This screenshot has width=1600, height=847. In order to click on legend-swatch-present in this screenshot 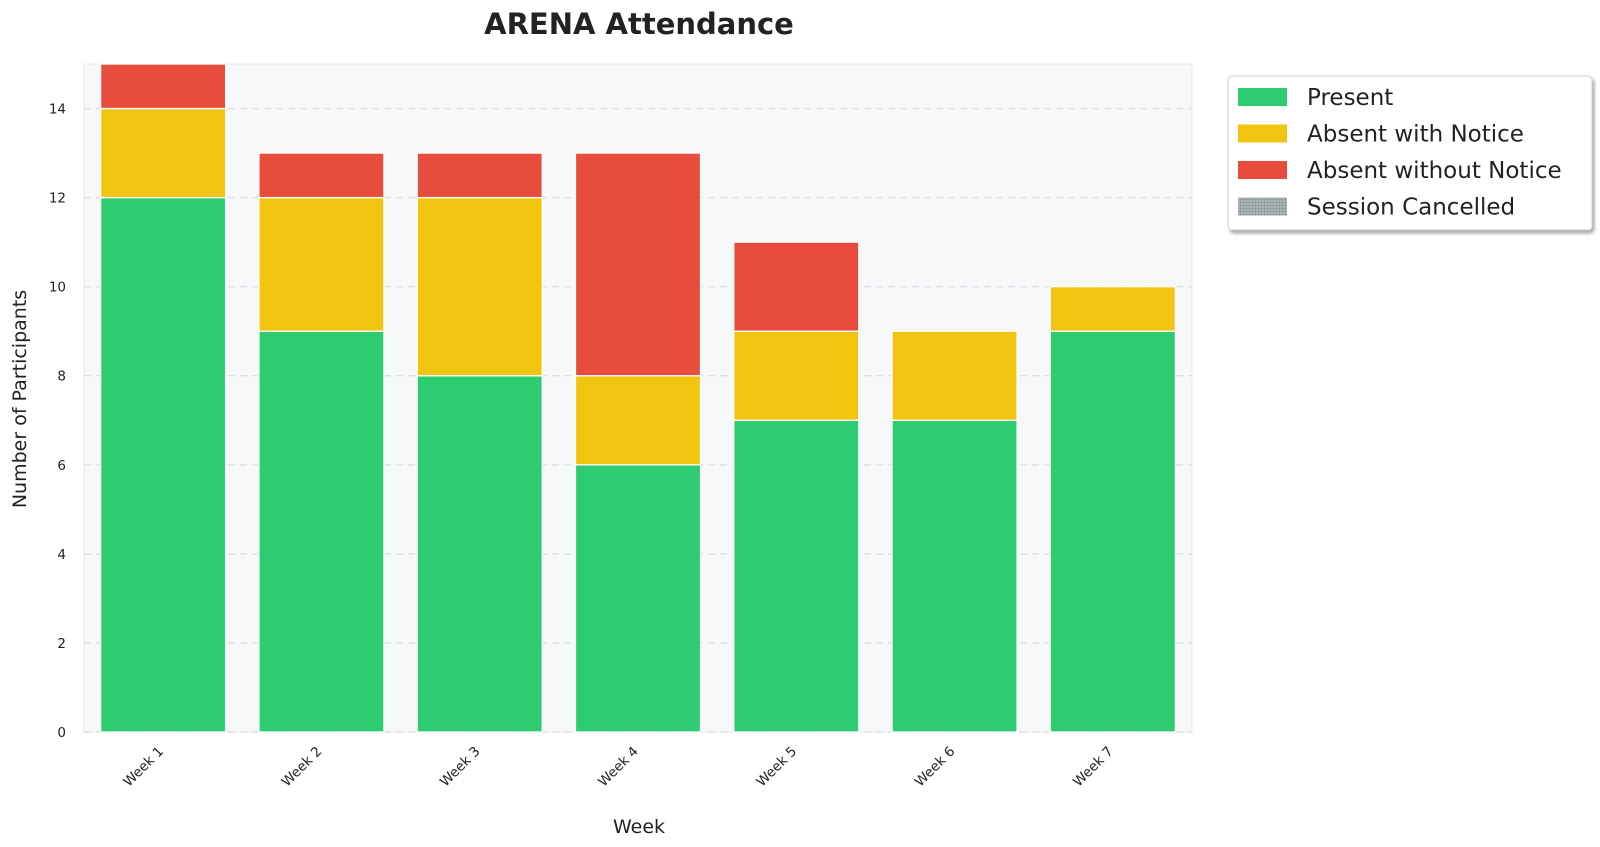, I will do `click(1262, 97)`.